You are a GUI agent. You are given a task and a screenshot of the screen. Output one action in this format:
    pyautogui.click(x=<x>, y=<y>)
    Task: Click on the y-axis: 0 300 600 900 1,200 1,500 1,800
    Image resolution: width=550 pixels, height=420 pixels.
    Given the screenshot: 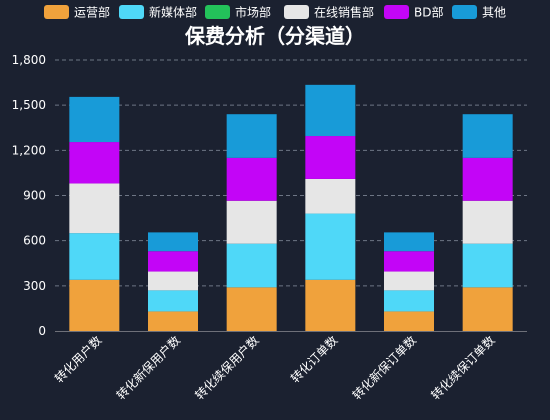 What is the action you would take?
    pyautogui.click(x=29, y=195)
    